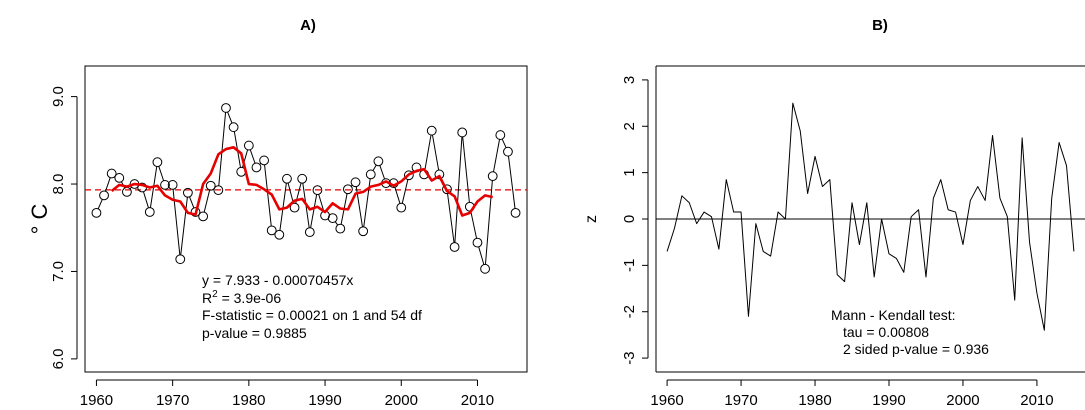 This screenshot has height=410, width=1085. What do you see at coordinates (254, 333) in the screenshot?
I see `regression-p-value: p-value = 0.9885` at bounding box center [254, 333].